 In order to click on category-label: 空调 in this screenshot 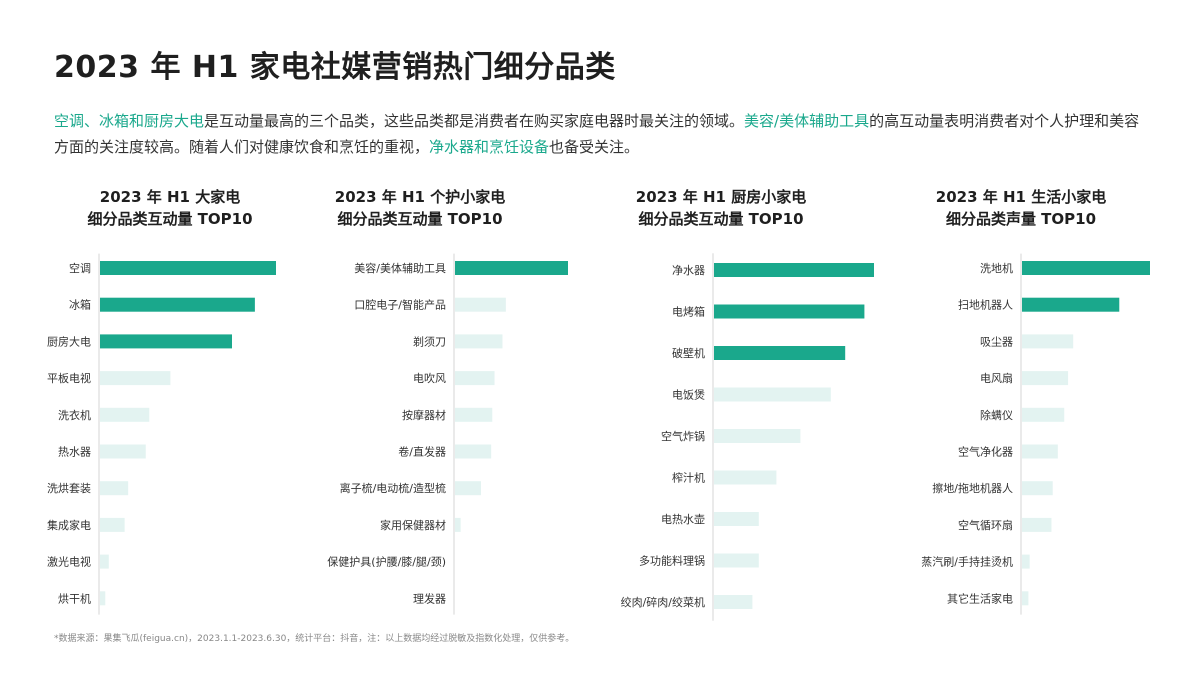, I will do `click(80, 268)`.